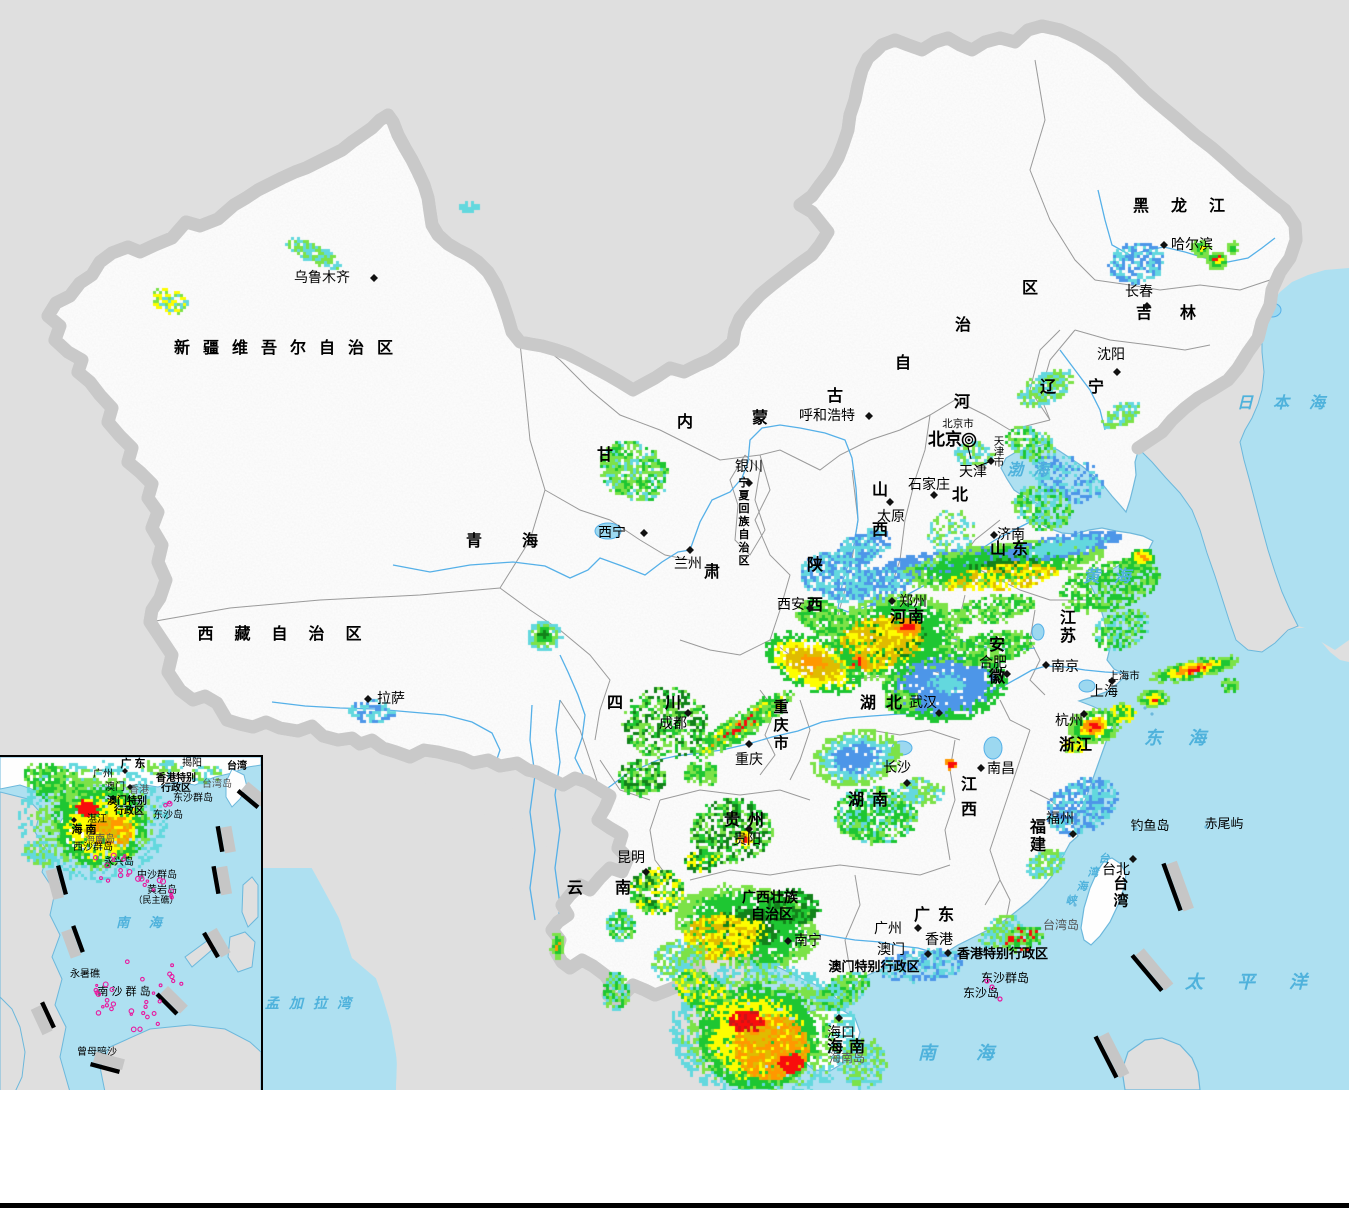 The image size is (1349, 1208). I want to click on place-label: 永暑礁, so click(85, 973).